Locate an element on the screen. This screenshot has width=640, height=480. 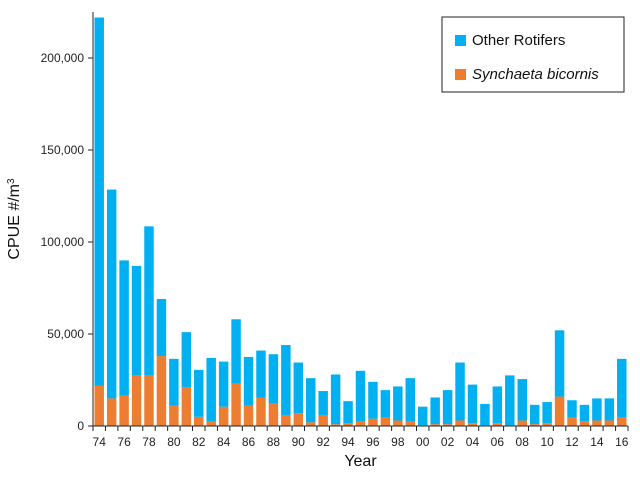
x-tick-label-08: 08 is located at coordinates (523, 442).